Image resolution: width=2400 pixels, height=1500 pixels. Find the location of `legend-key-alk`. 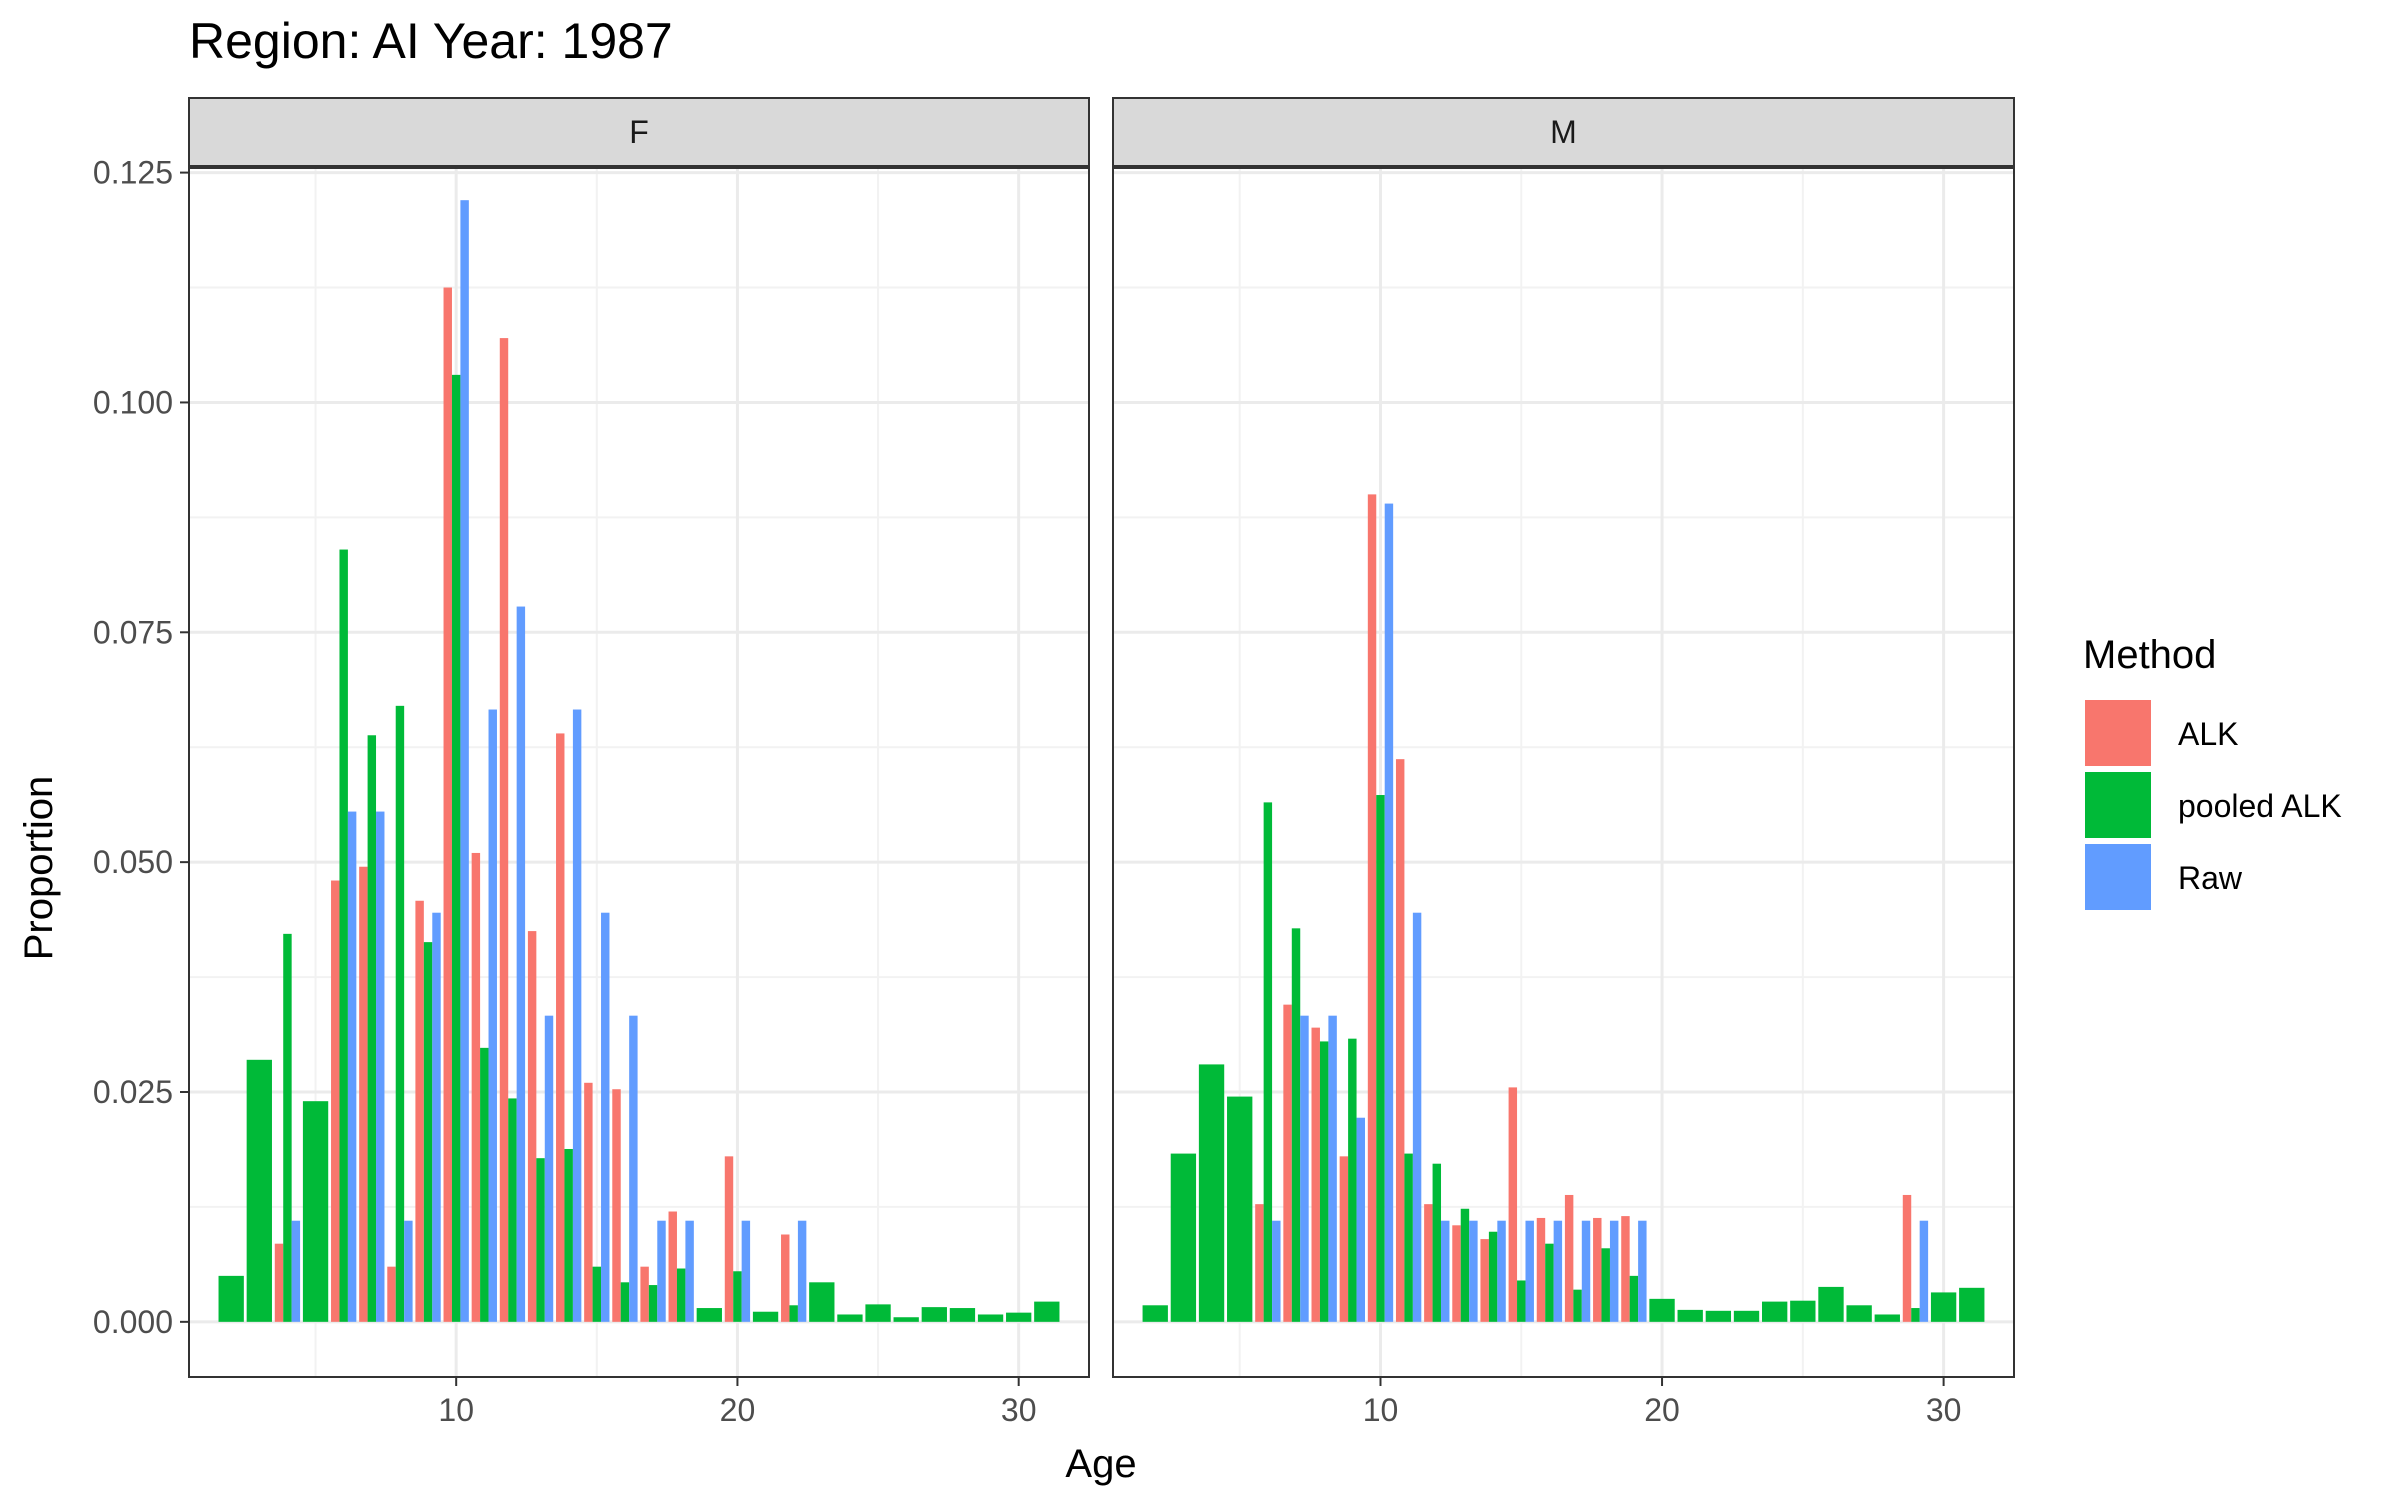

legend-key-alk is located at coordinates (2118, 733).